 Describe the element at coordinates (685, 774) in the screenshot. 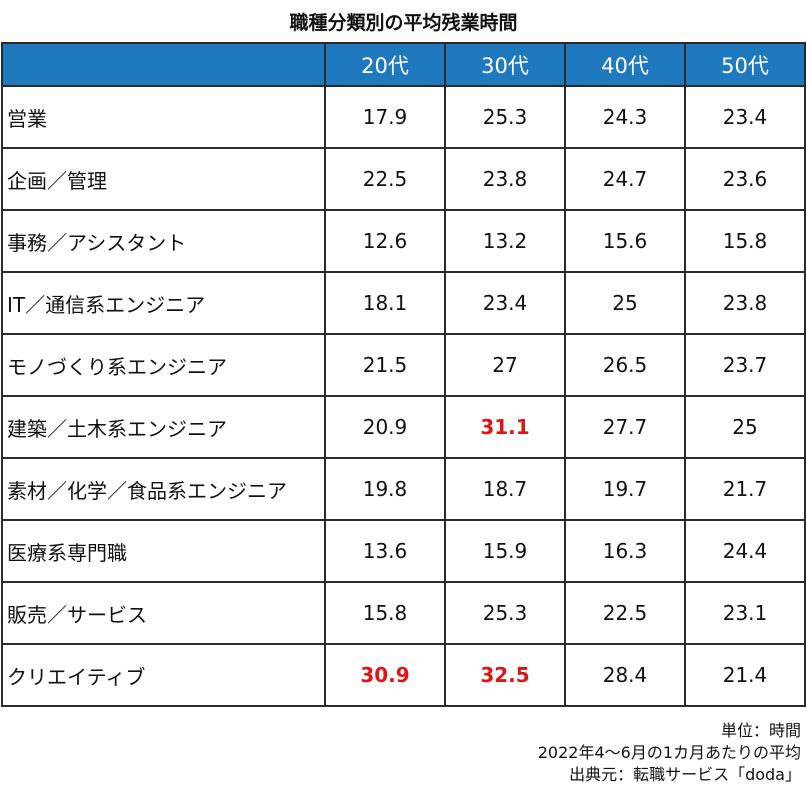

I see `source-note: 出典元：転職サービス「doda」` at that location.